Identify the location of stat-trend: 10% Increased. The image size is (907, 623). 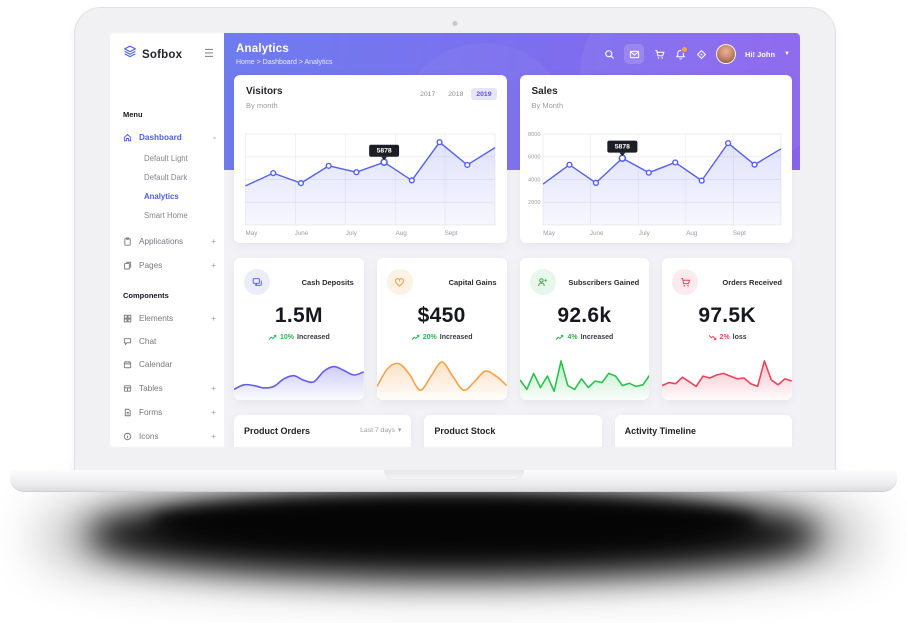
(299, 337).